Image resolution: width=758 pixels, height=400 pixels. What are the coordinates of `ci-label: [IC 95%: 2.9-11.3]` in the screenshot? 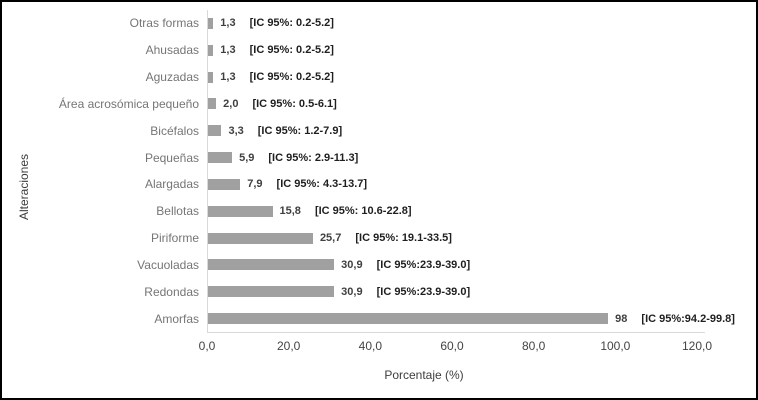 It's located at (313, 157).